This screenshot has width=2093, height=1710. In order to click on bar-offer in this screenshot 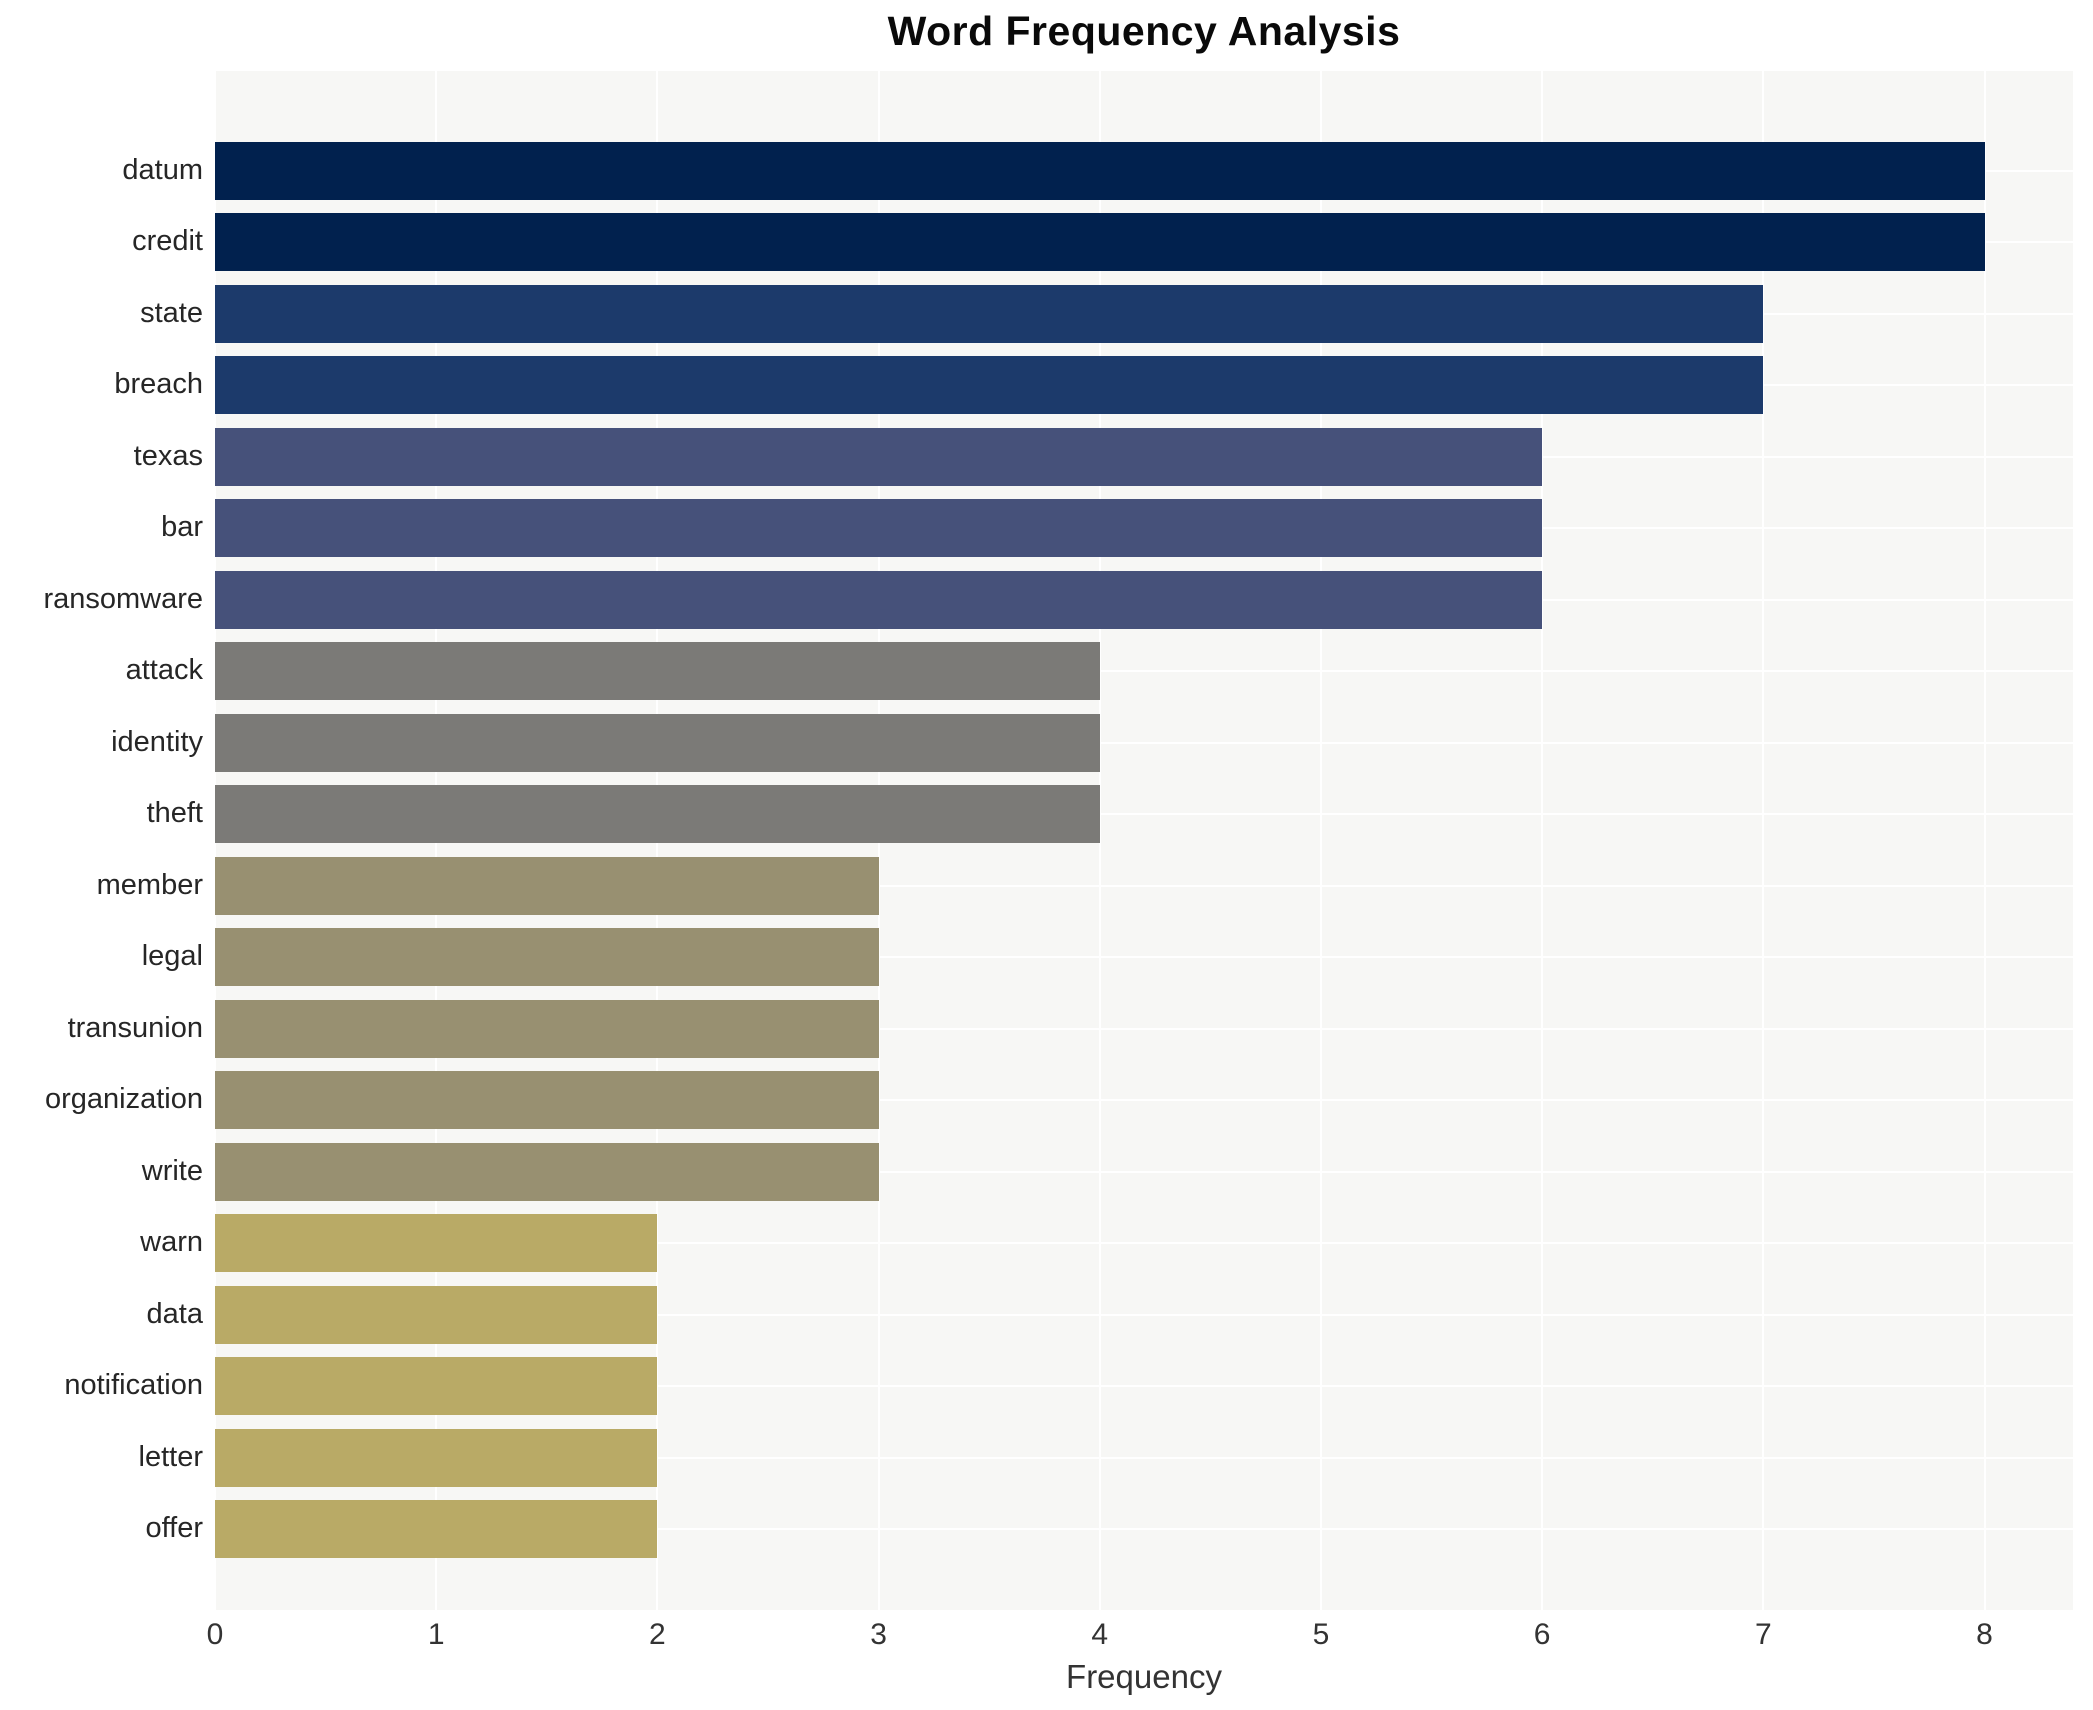, I will do `click(436, 1529)`.